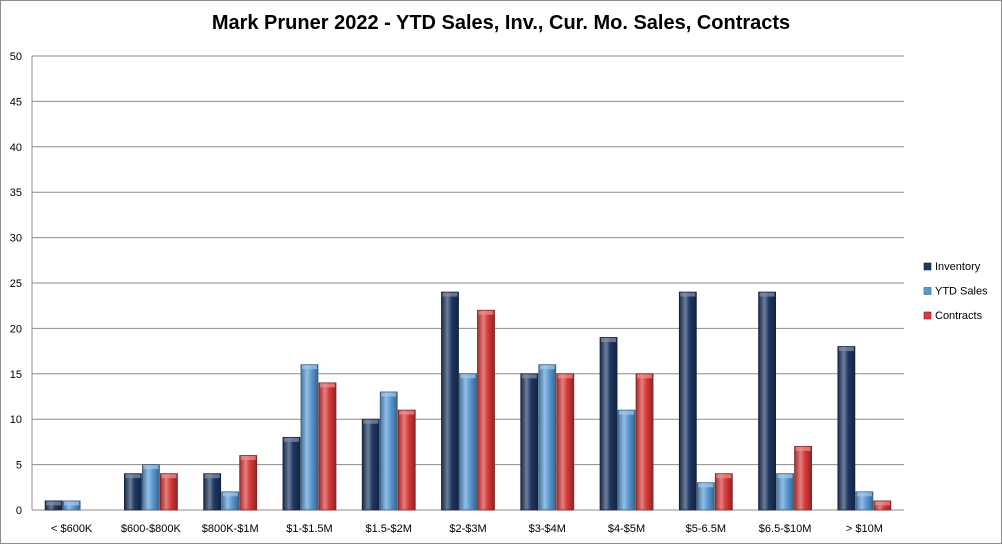 This screenshot has height=544, width=1002. Describe the element at coordinates (16, 148) in the screenshot. I see `y-tick-label: 40` at that location.